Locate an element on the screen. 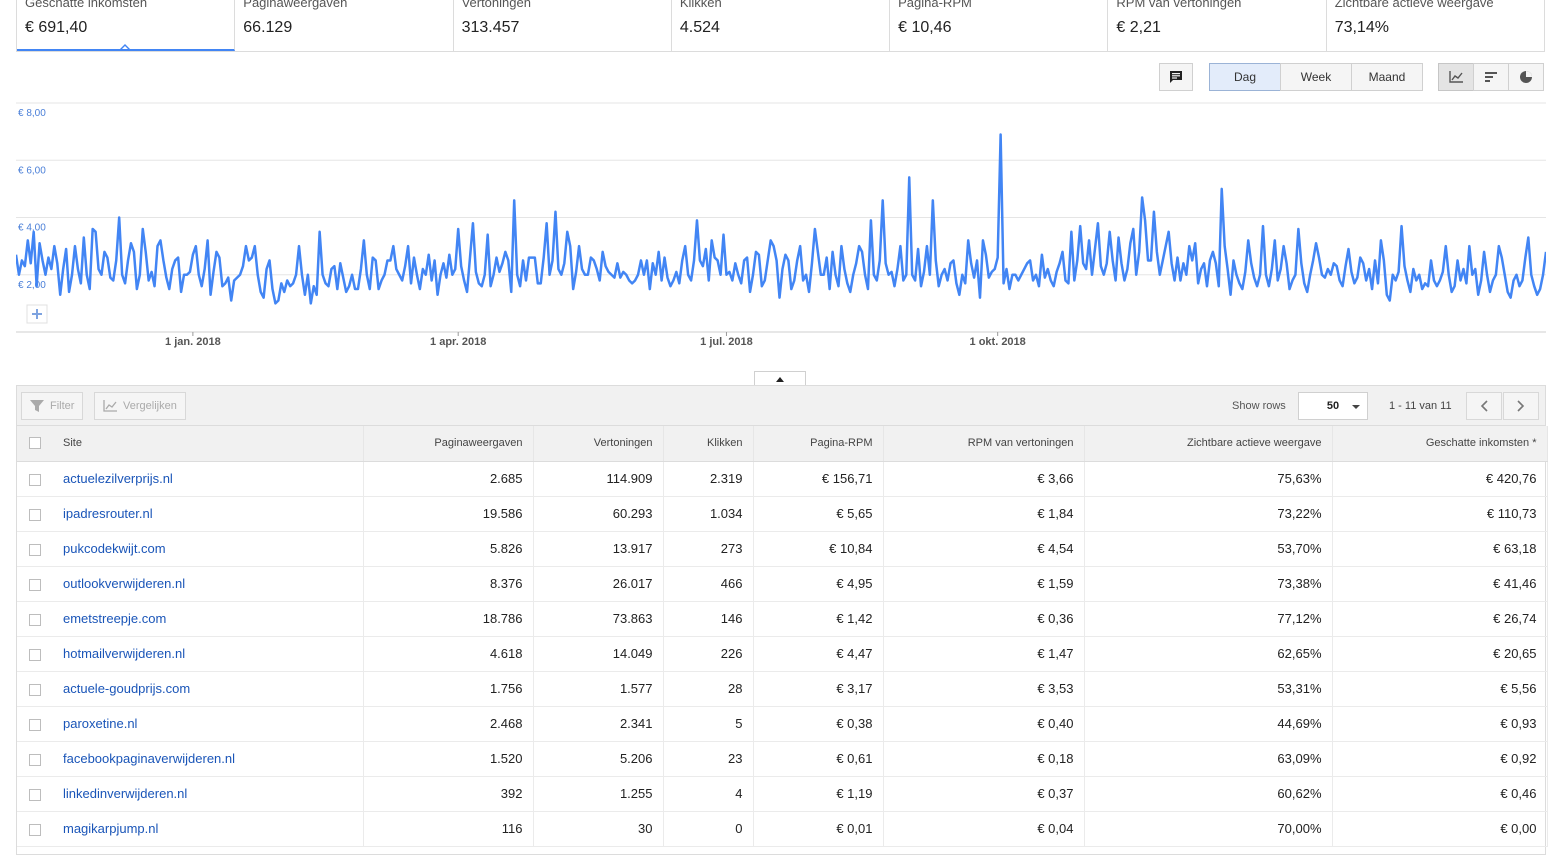 Image resolution: width=1553 pixels, height=855 pixels. cell-estimated-earnings: € 420,76 is located at coordinates (1440, 479).